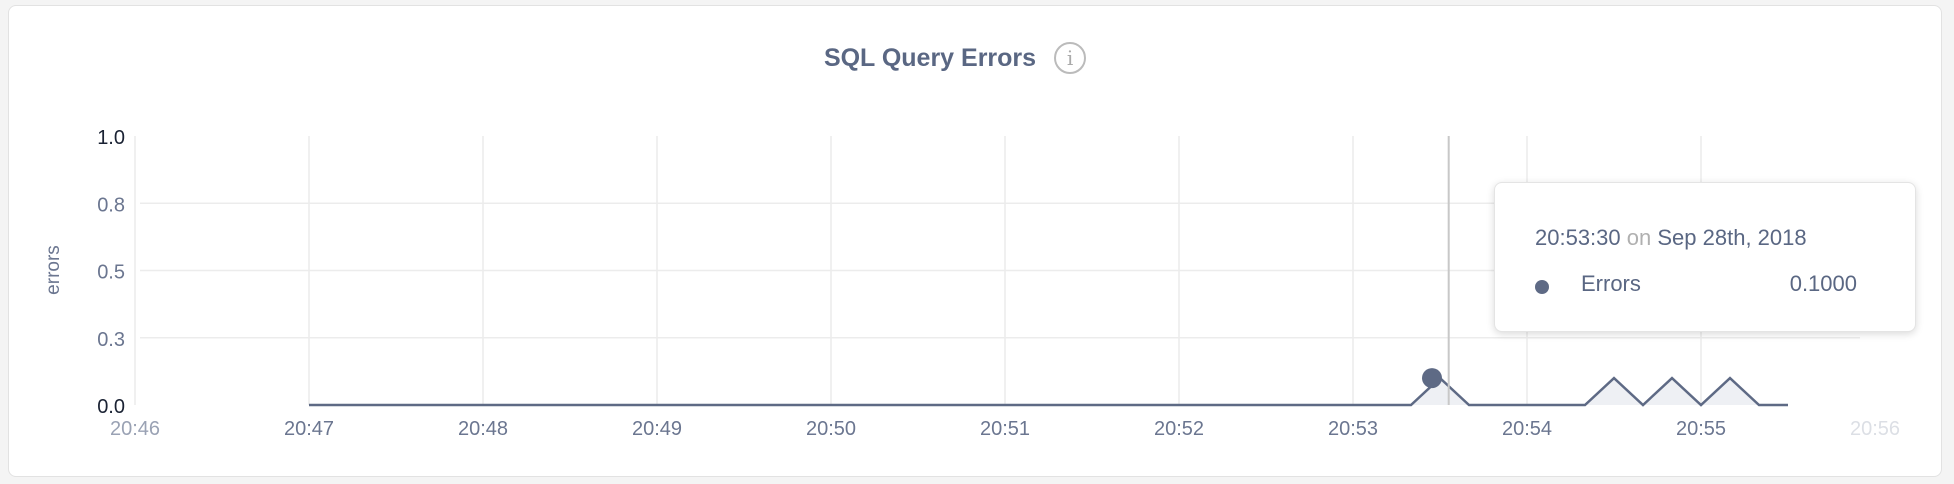  I want to click on x-tick-label: 20:47, so click(309, 429).